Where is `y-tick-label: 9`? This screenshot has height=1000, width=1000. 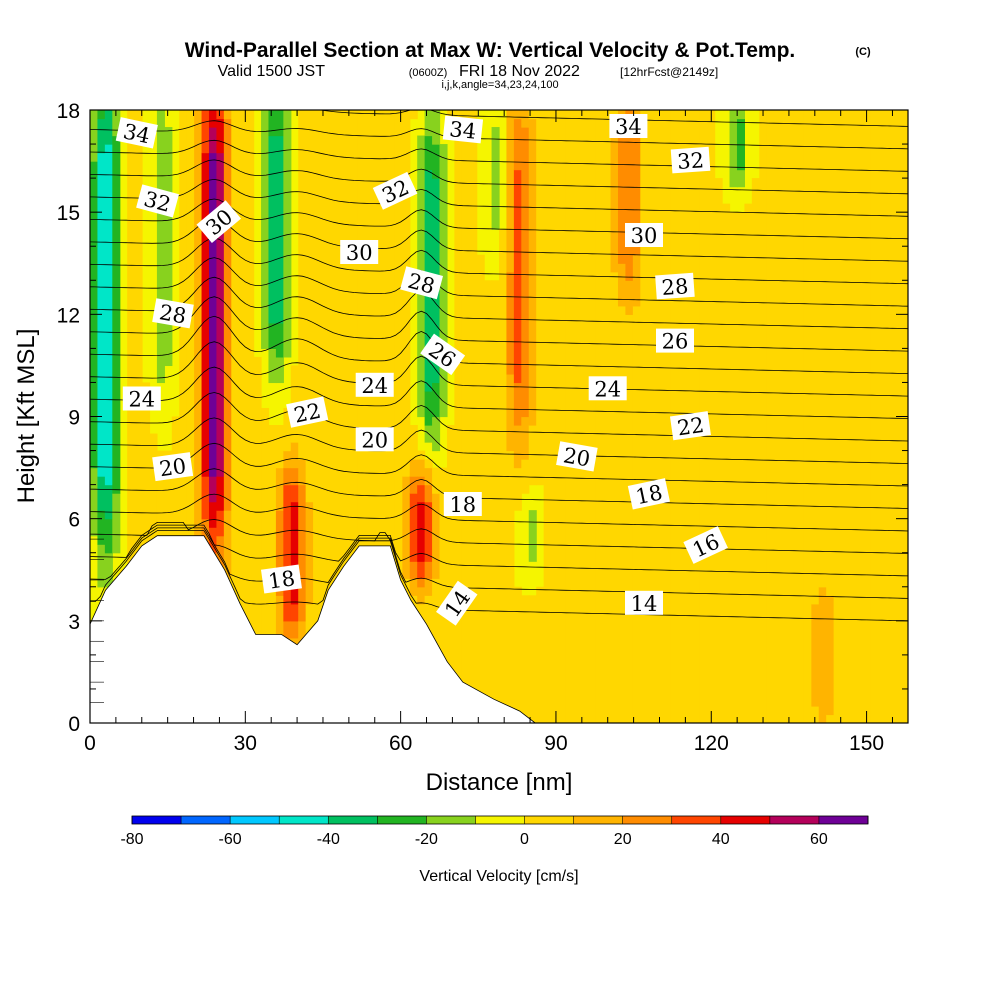
y-tick-label: 9 is located at coordinates (74, 418).